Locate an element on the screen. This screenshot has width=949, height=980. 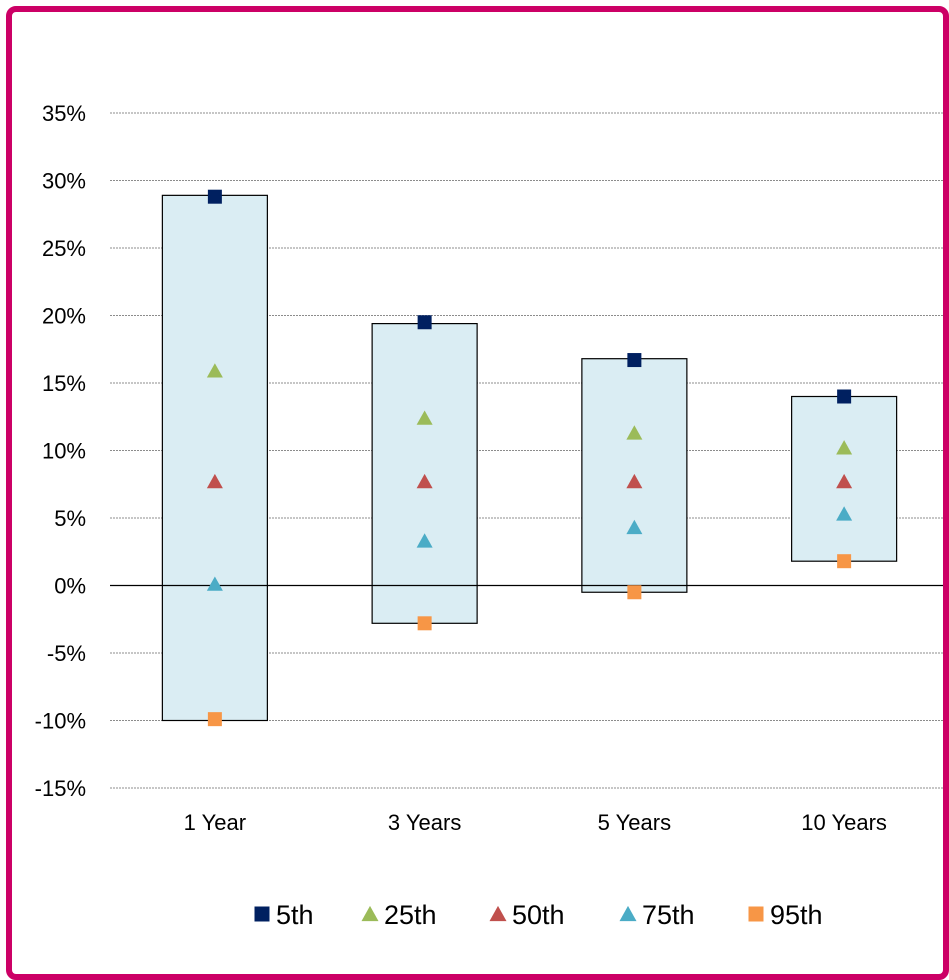
x-tick-label: 10 Years is located at coordinates (844, 822).